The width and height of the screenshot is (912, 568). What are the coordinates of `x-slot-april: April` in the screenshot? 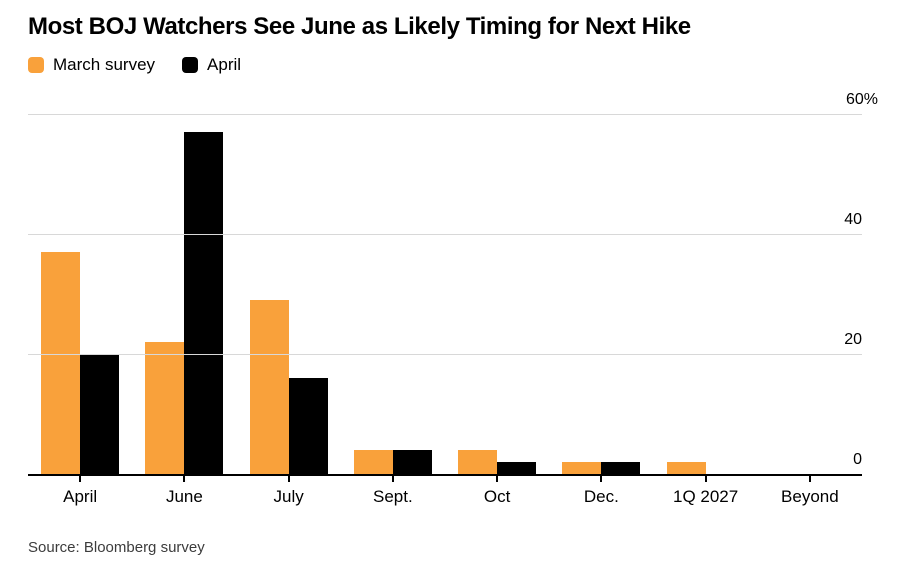 It's located at (80, 490).